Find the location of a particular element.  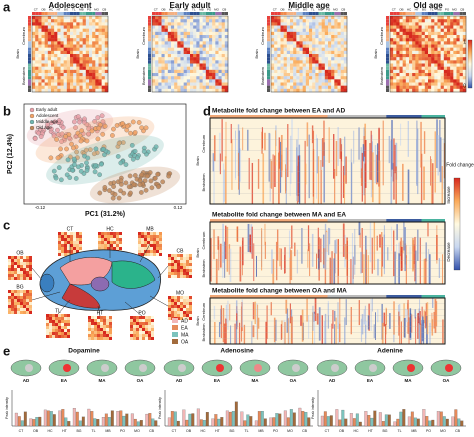

label: BG is located at coordinates (66, 9).